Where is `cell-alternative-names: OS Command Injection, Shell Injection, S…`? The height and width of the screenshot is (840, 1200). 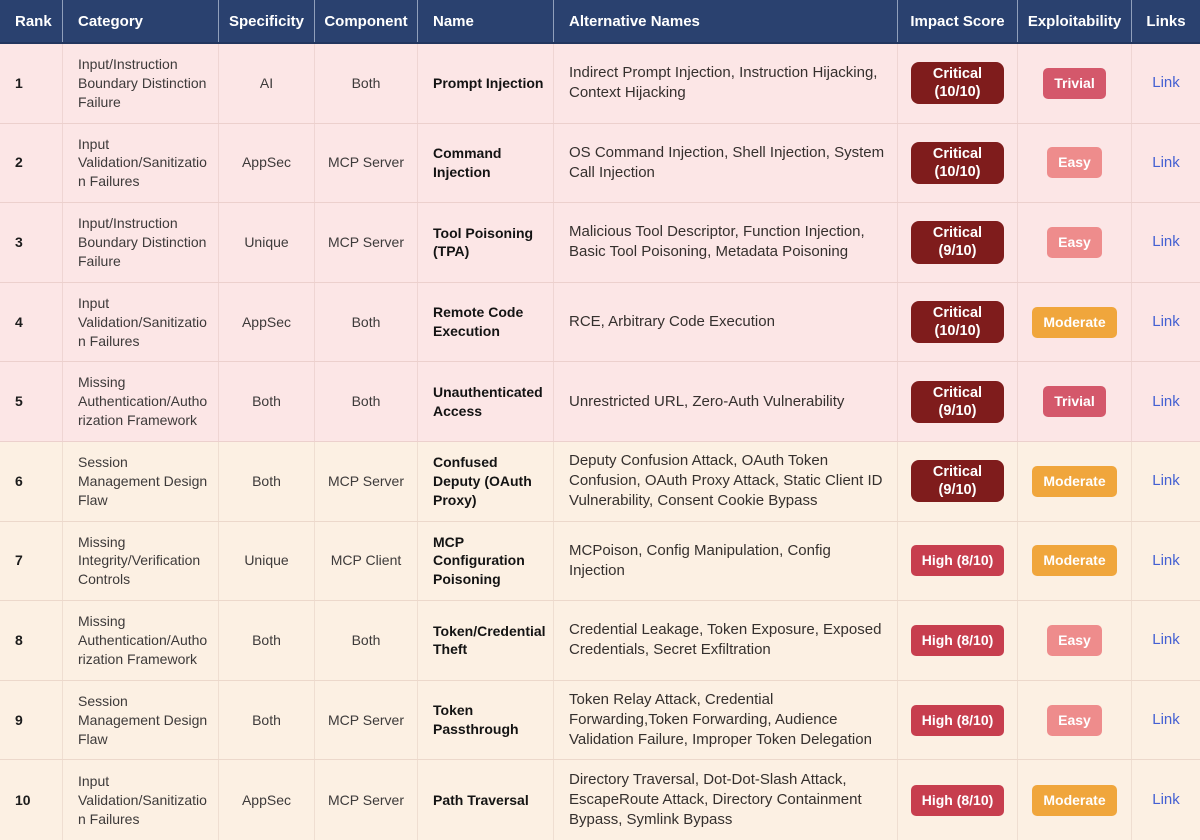 cell-alternative-names: OS Command Injection, Shell Injection, S… is located at coordinates (725, 163).